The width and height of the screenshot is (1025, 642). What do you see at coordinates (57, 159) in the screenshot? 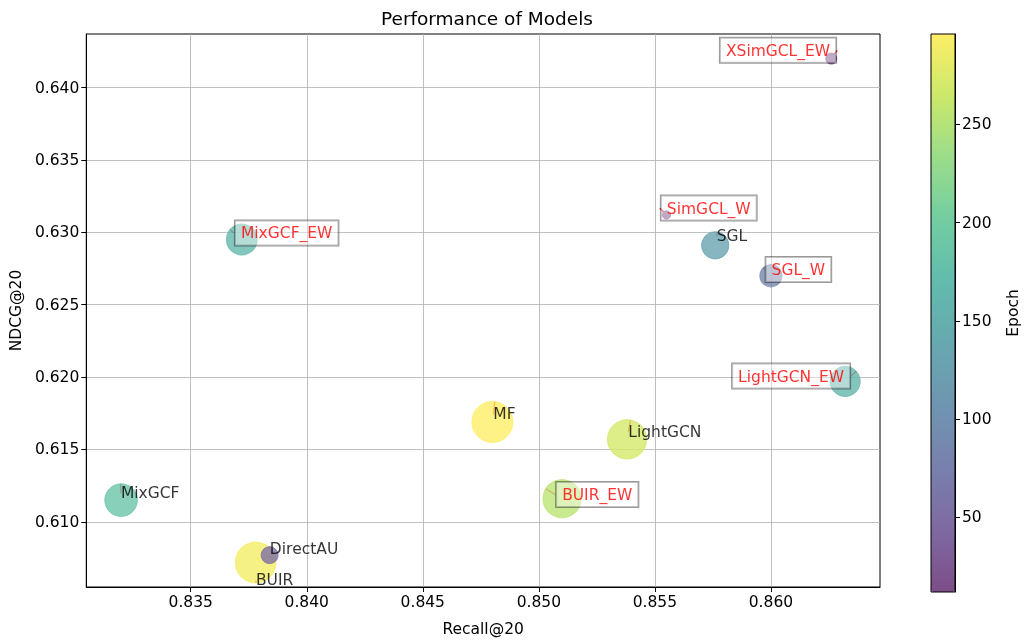
I see `y-tick-label: 0.635` at bounding box center [57, 159].